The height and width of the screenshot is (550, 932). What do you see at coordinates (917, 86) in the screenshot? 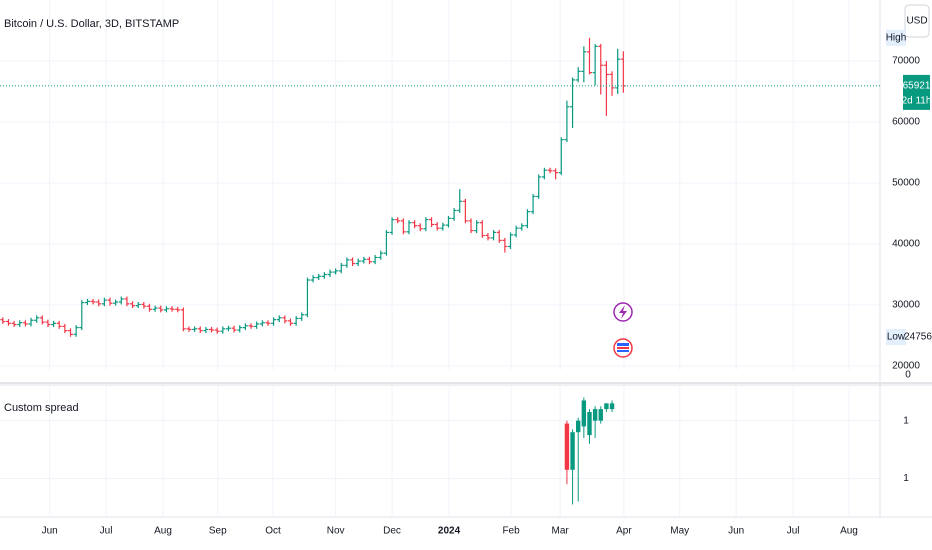
I see `last-price-label: 65921` at bounding box center [917, 86].